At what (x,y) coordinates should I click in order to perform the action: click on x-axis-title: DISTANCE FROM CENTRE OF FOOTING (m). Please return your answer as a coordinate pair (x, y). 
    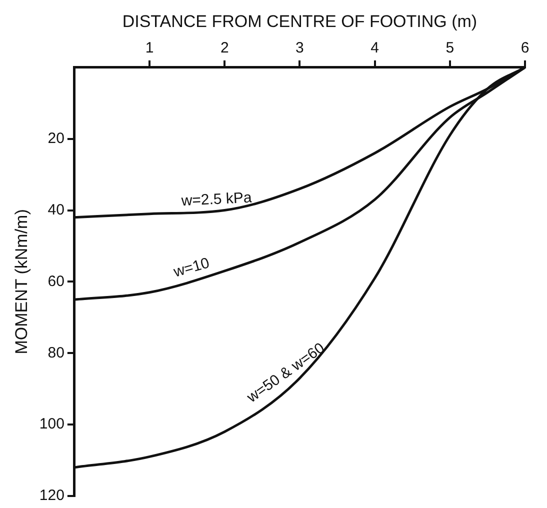
    Looking at the image, I should click on (300, 21).